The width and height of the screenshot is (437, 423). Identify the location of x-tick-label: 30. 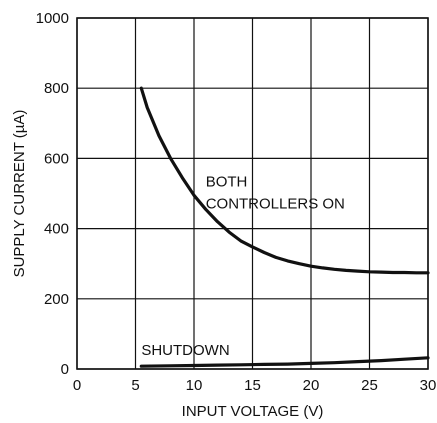
(428, 385).